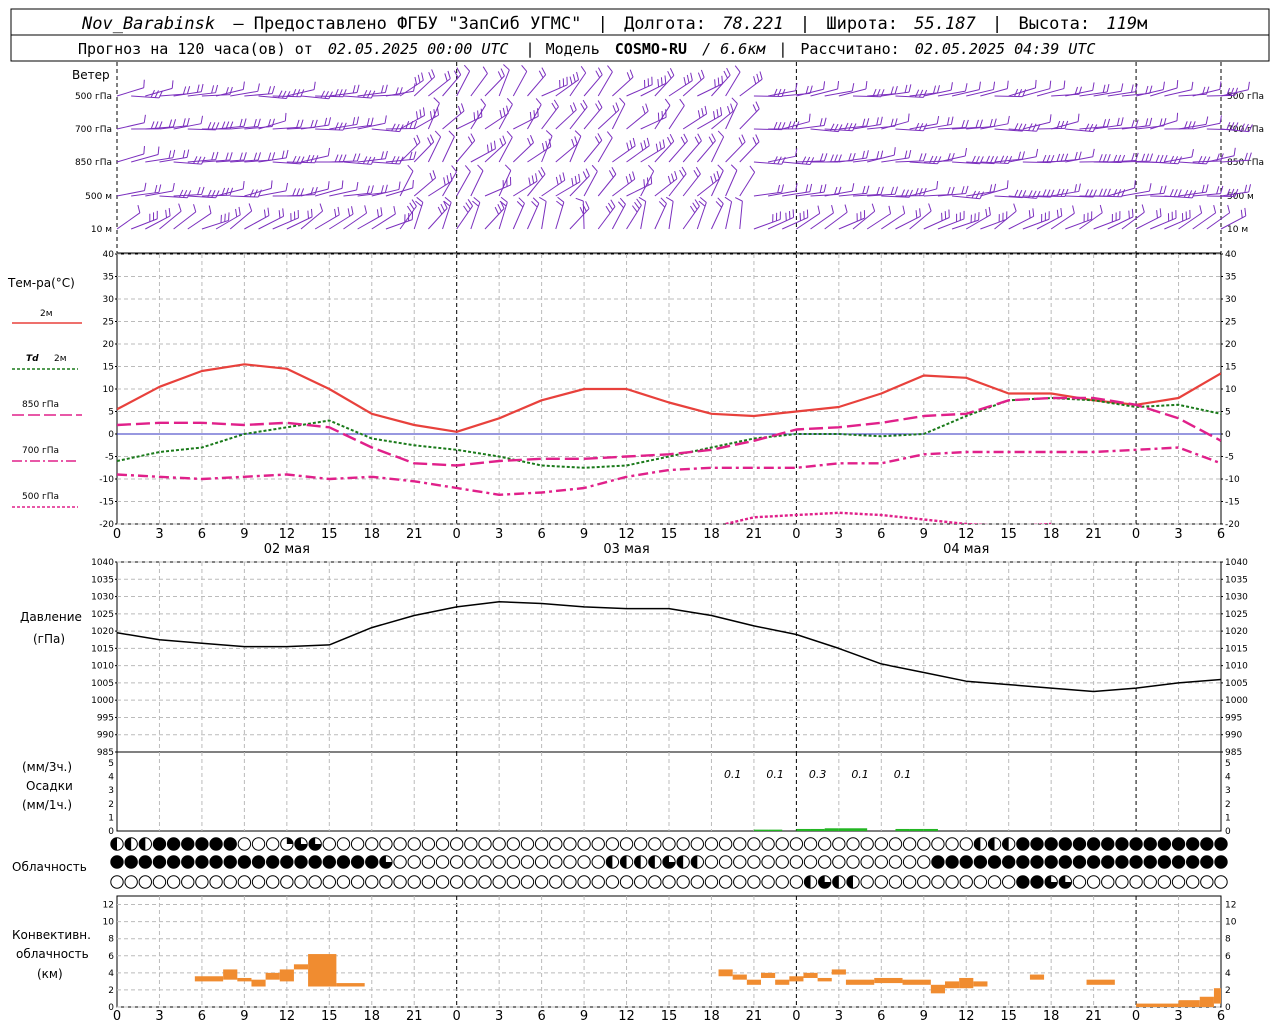  I want to click on pressure-ytick-left: 1025, so click(102, 615).